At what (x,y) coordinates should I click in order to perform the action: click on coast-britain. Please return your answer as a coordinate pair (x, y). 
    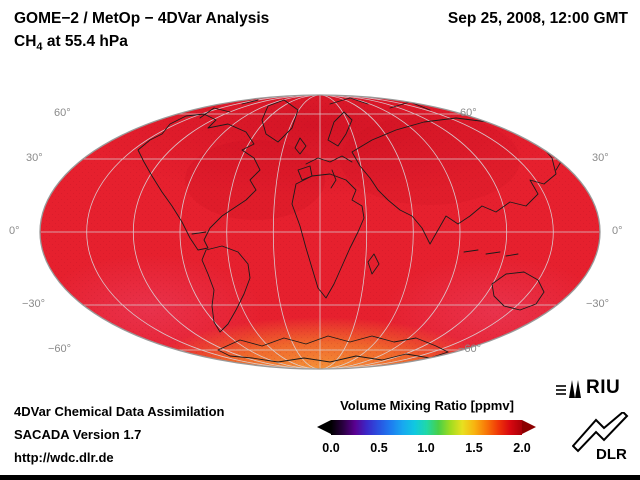
    Looking at the image, I should click on (300, 146).